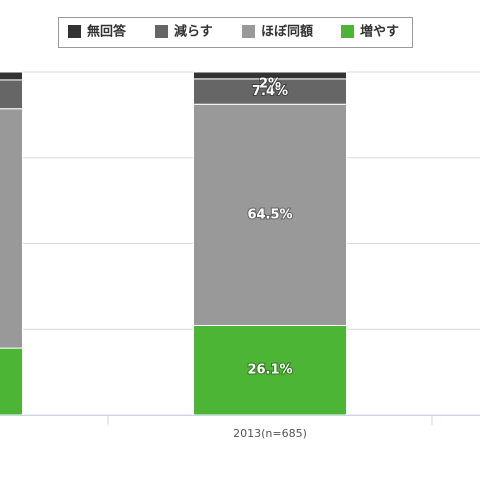 Image resolution: width=480 pixels, height=480 pixels. I want to click on data-label: 7.4%, so click(270, 91).